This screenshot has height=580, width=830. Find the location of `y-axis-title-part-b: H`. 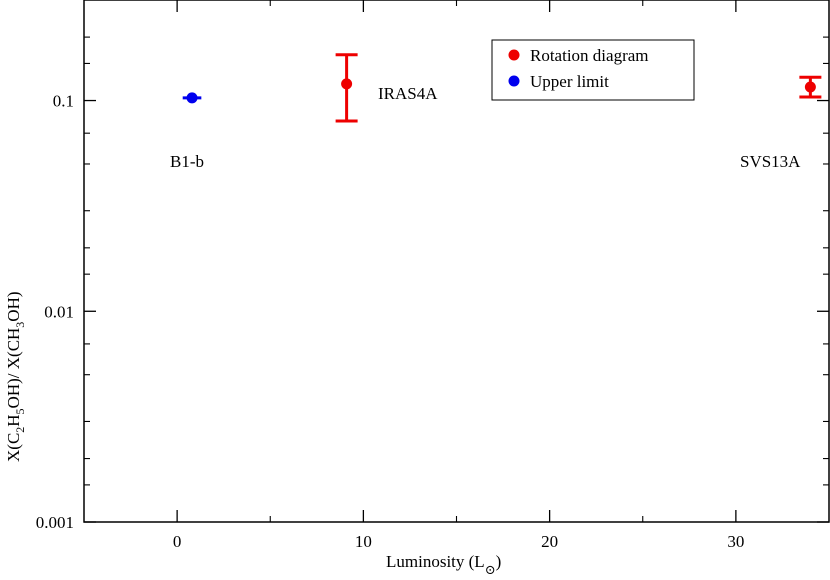

y-axis-title-part-b: H is located at coordinates (13, 420).